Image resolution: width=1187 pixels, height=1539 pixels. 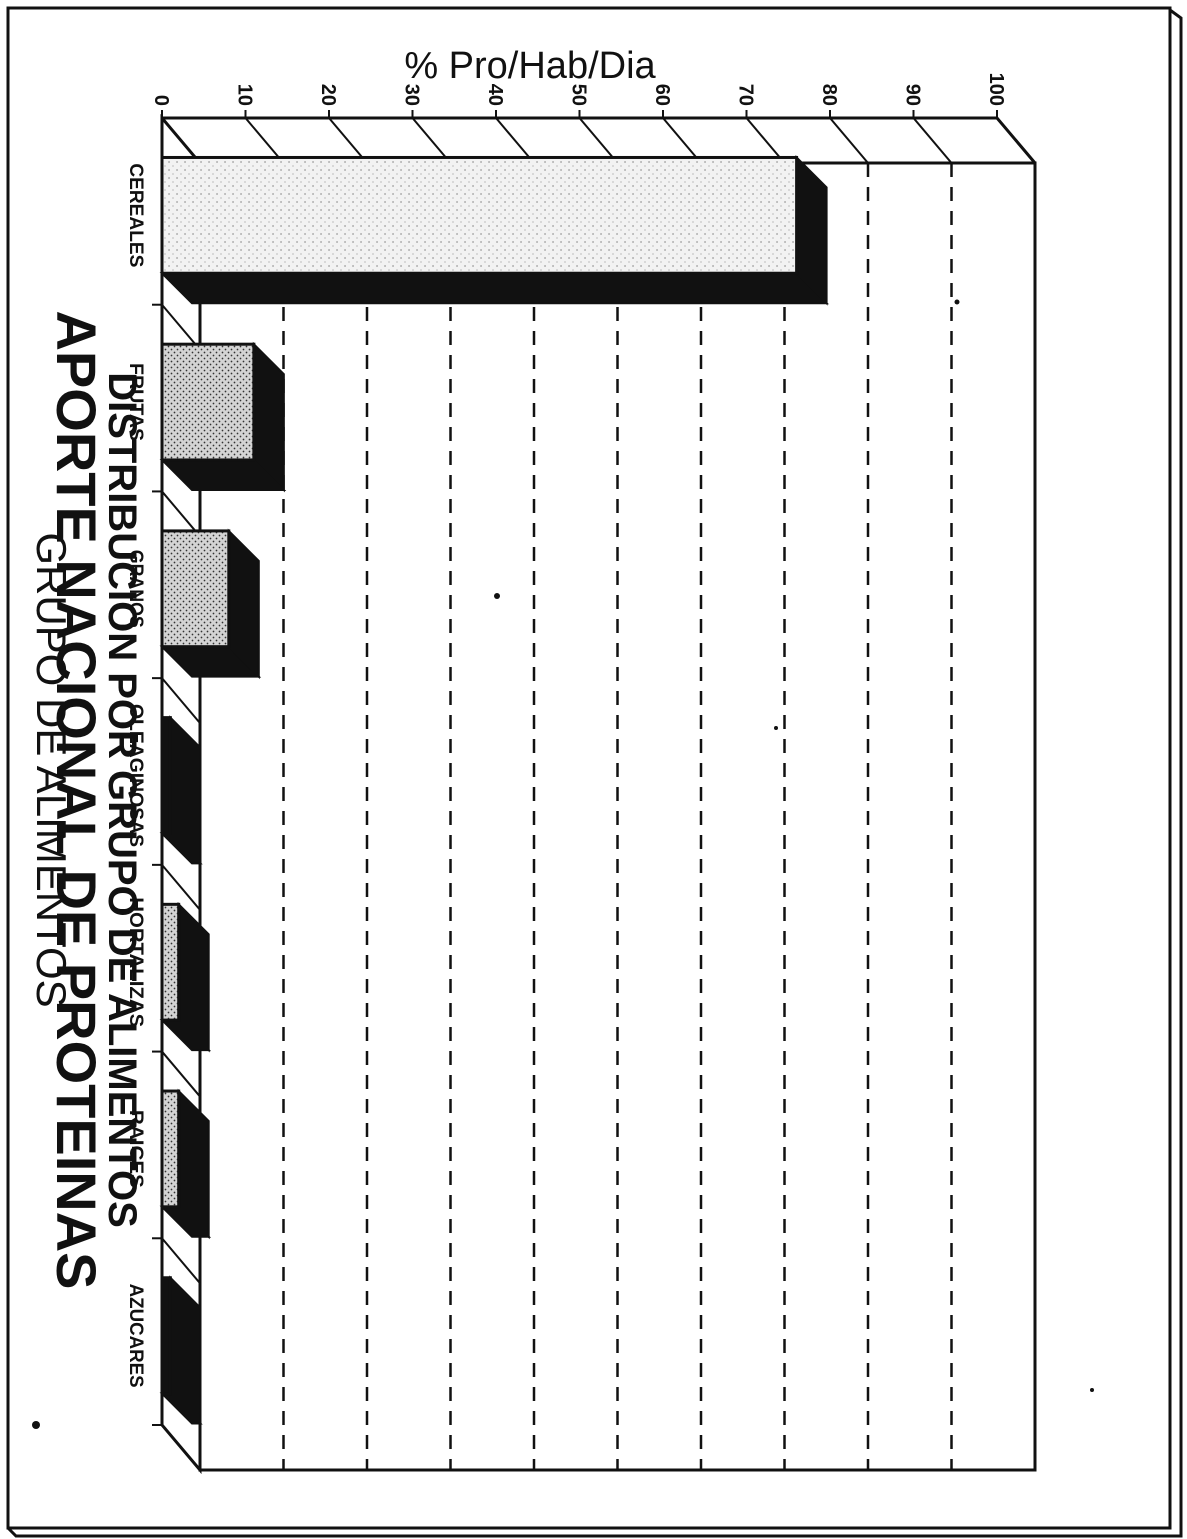 What do you see at coordinates (135, 1149) in the screenshot?
I see `x-tick-label: RAICES` at bounding box center [135, 1149].